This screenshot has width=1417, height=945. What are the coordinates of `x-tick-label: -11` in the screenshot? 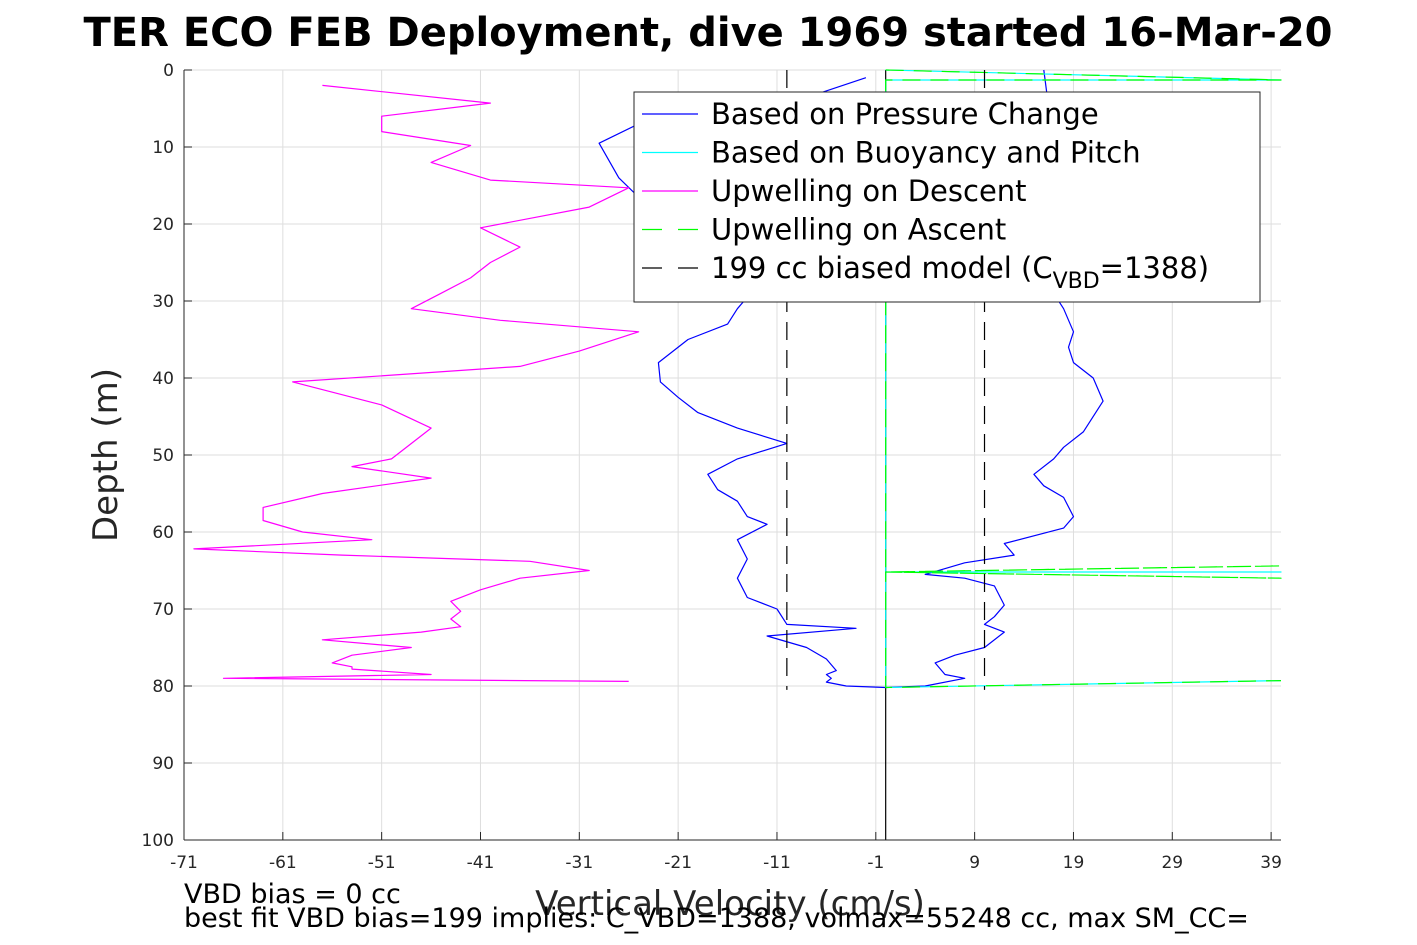 It's located at (777, 863).